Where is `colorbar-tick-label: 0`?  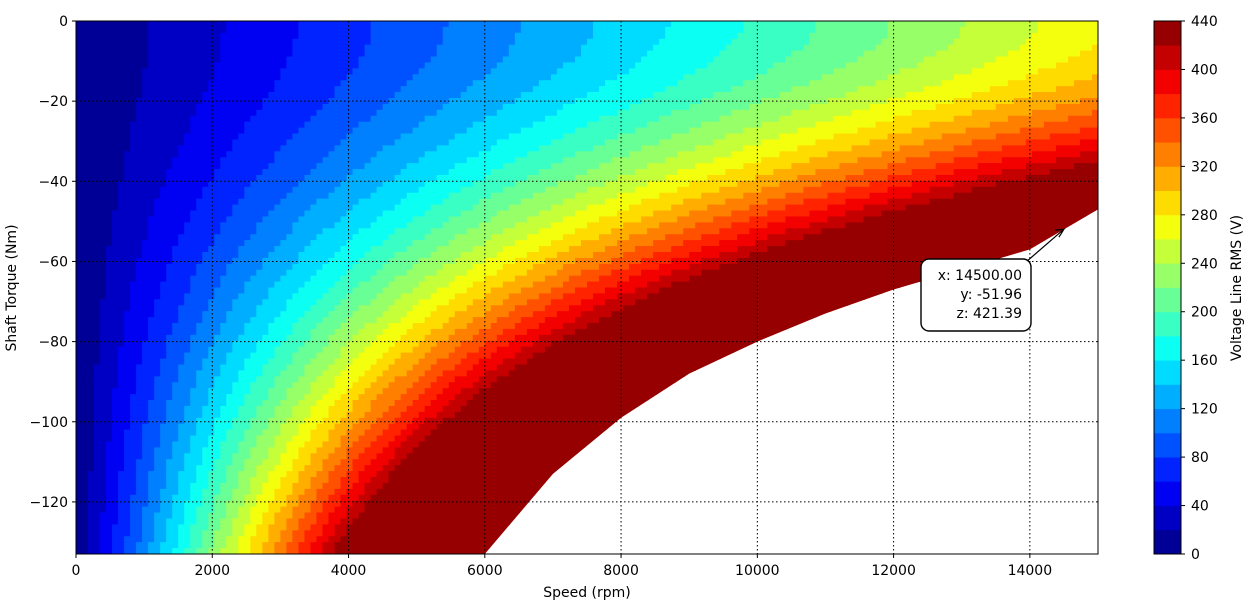 colorbar-tick-label: 0 is located at coordinates (1195, 555).